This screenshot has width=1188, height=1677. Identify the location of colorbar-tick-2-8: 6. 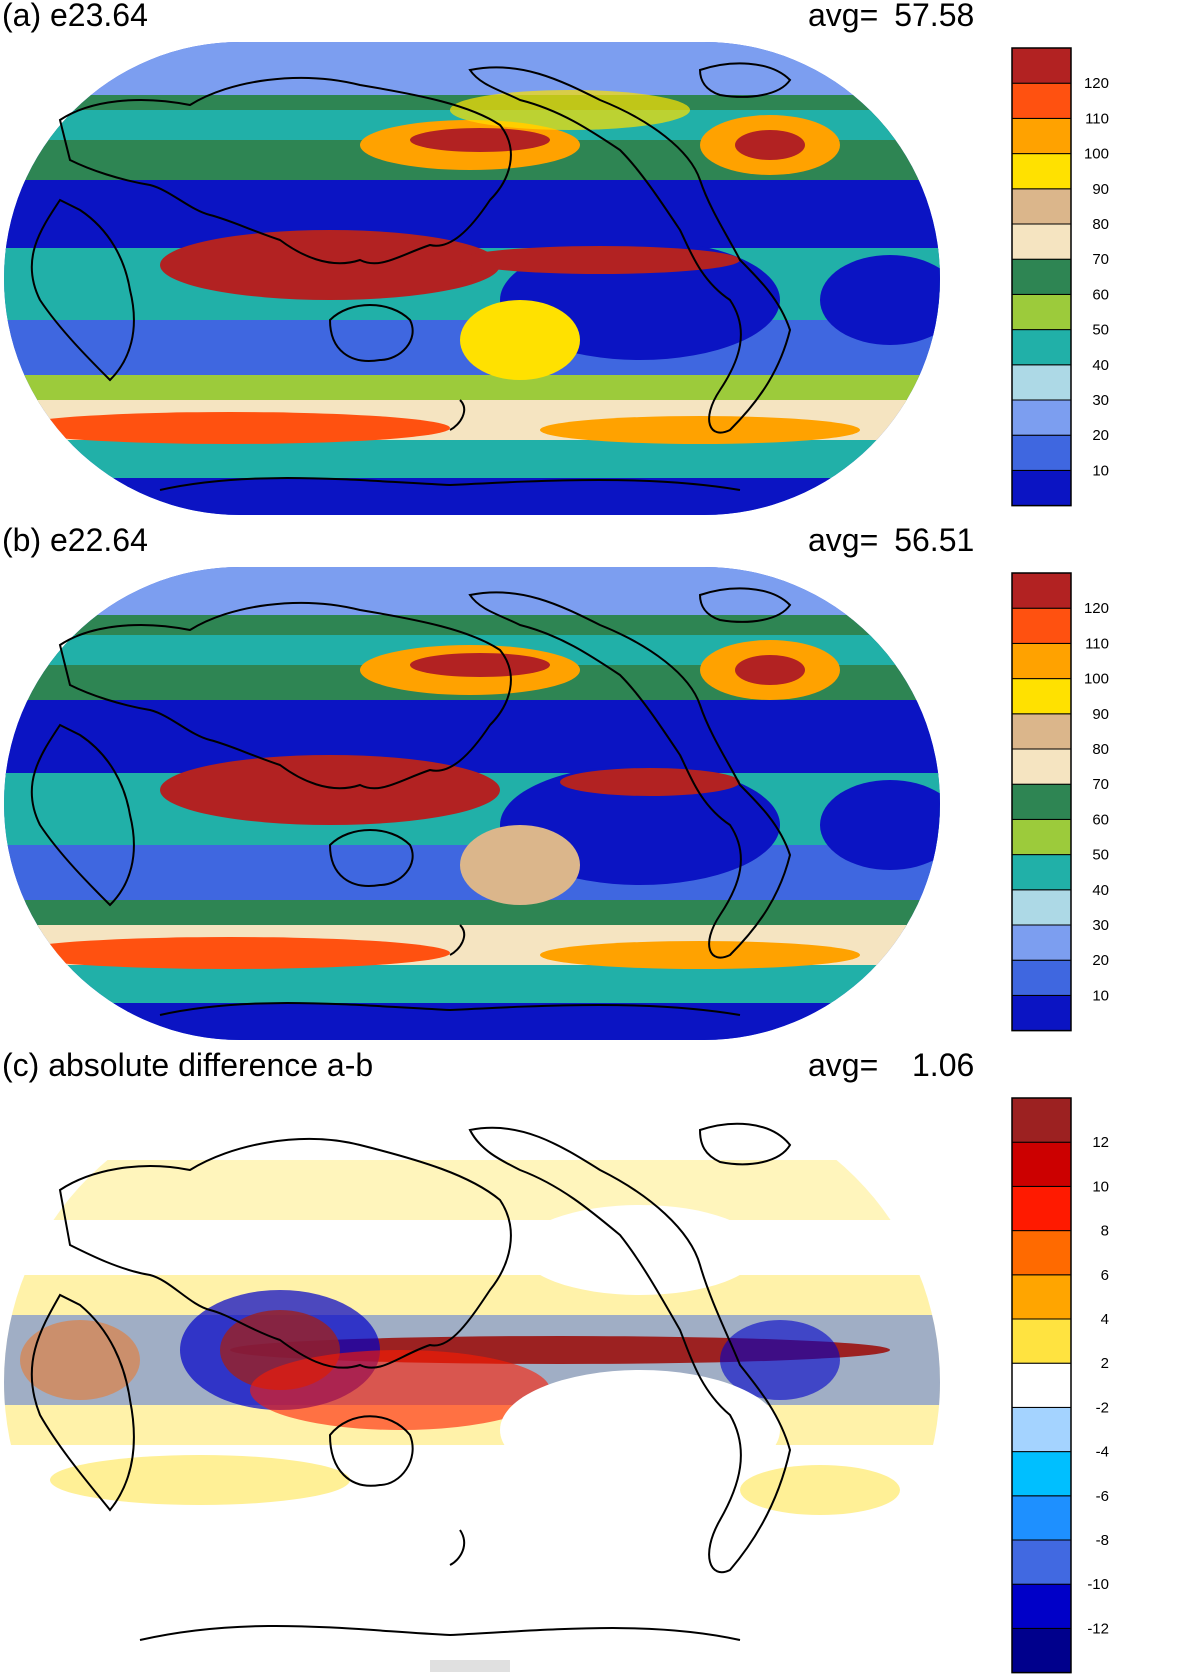
(1105, 1275).